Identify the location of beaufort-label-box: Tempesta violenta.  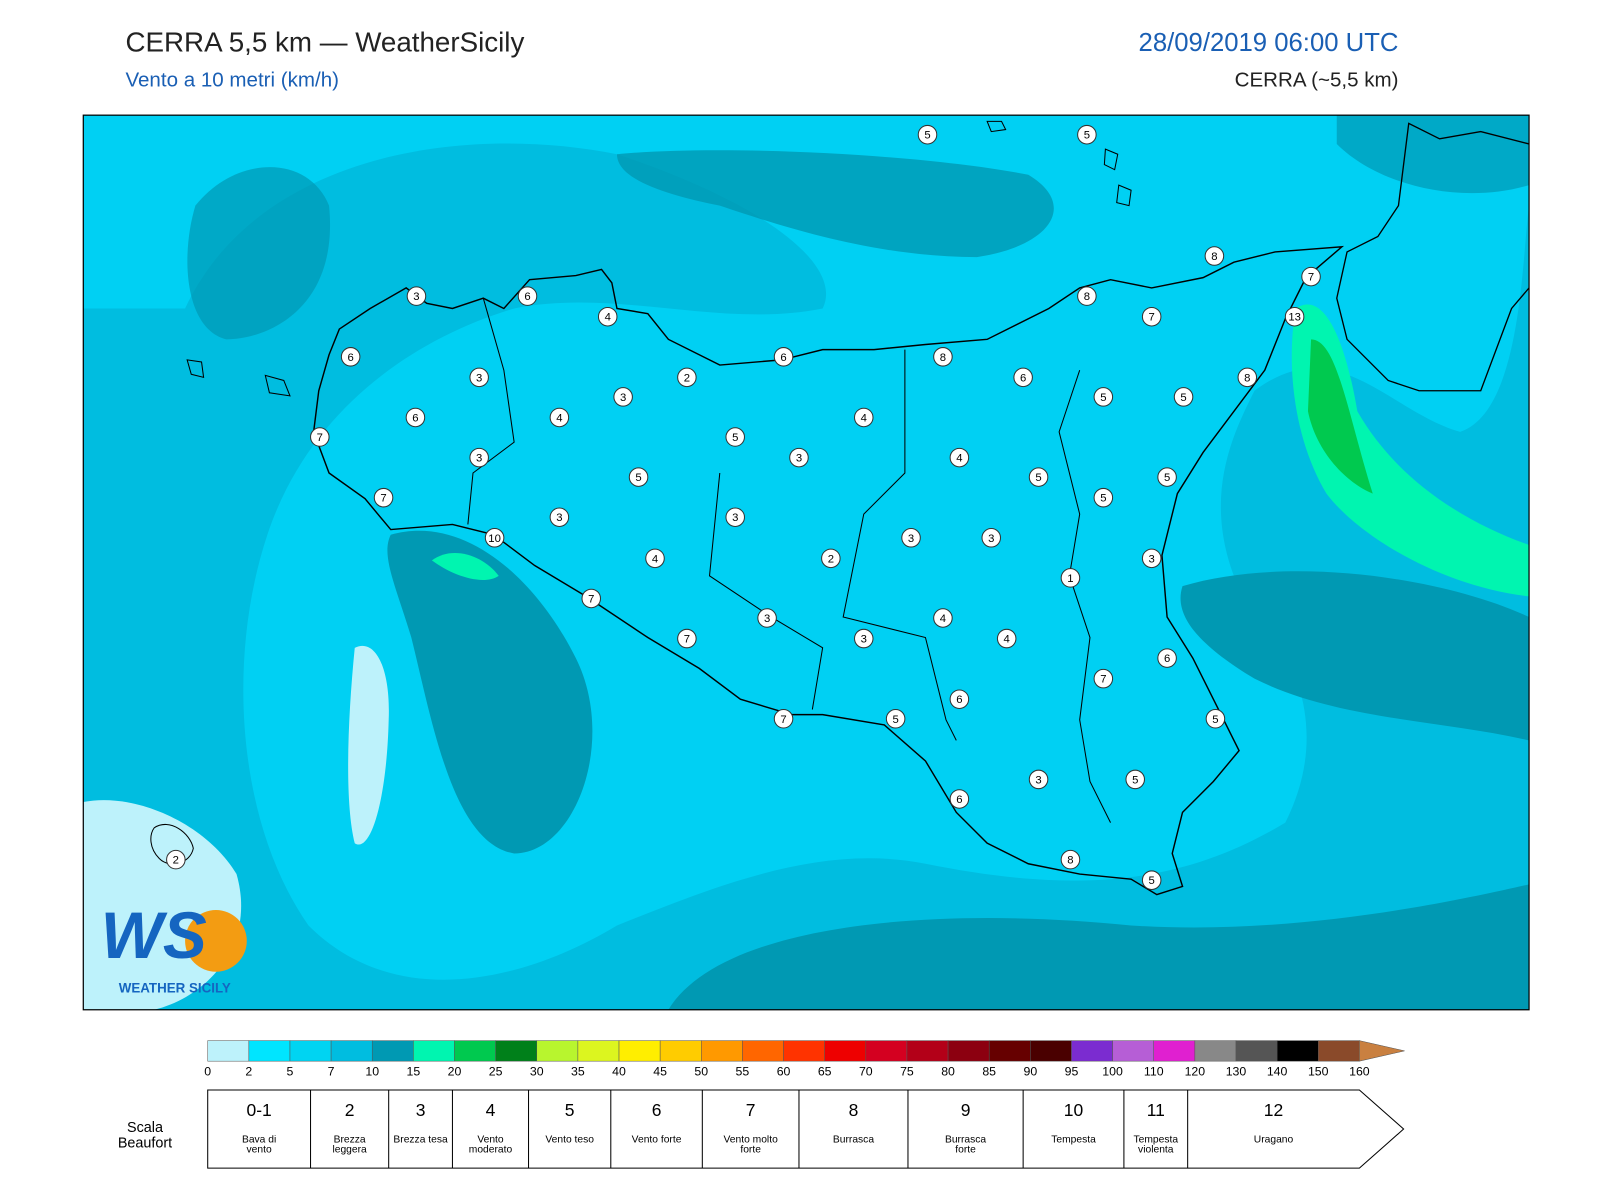
(1156, 1145).